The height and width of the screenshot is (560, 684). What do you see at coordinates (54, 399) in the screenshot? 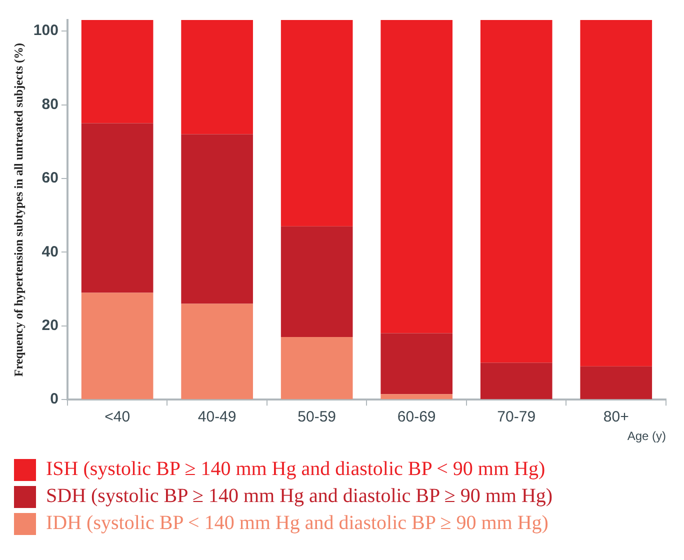
I see `y-tick-label: 0` at bounding box center [54, 399].